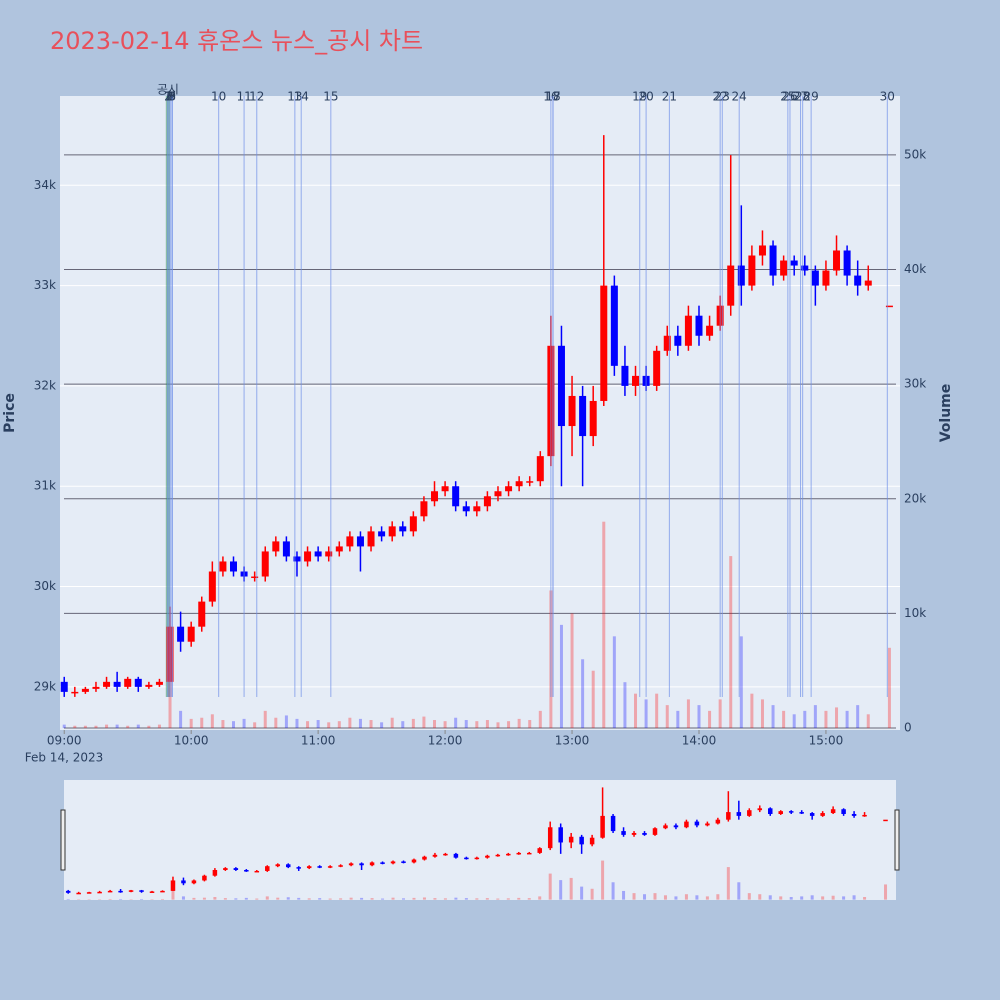 The height and width of the screenshot is (1000, 1000). Describe the element at coordinates (45, 285) in the screenshot. I see `y-tick-label: 33k` at that location.